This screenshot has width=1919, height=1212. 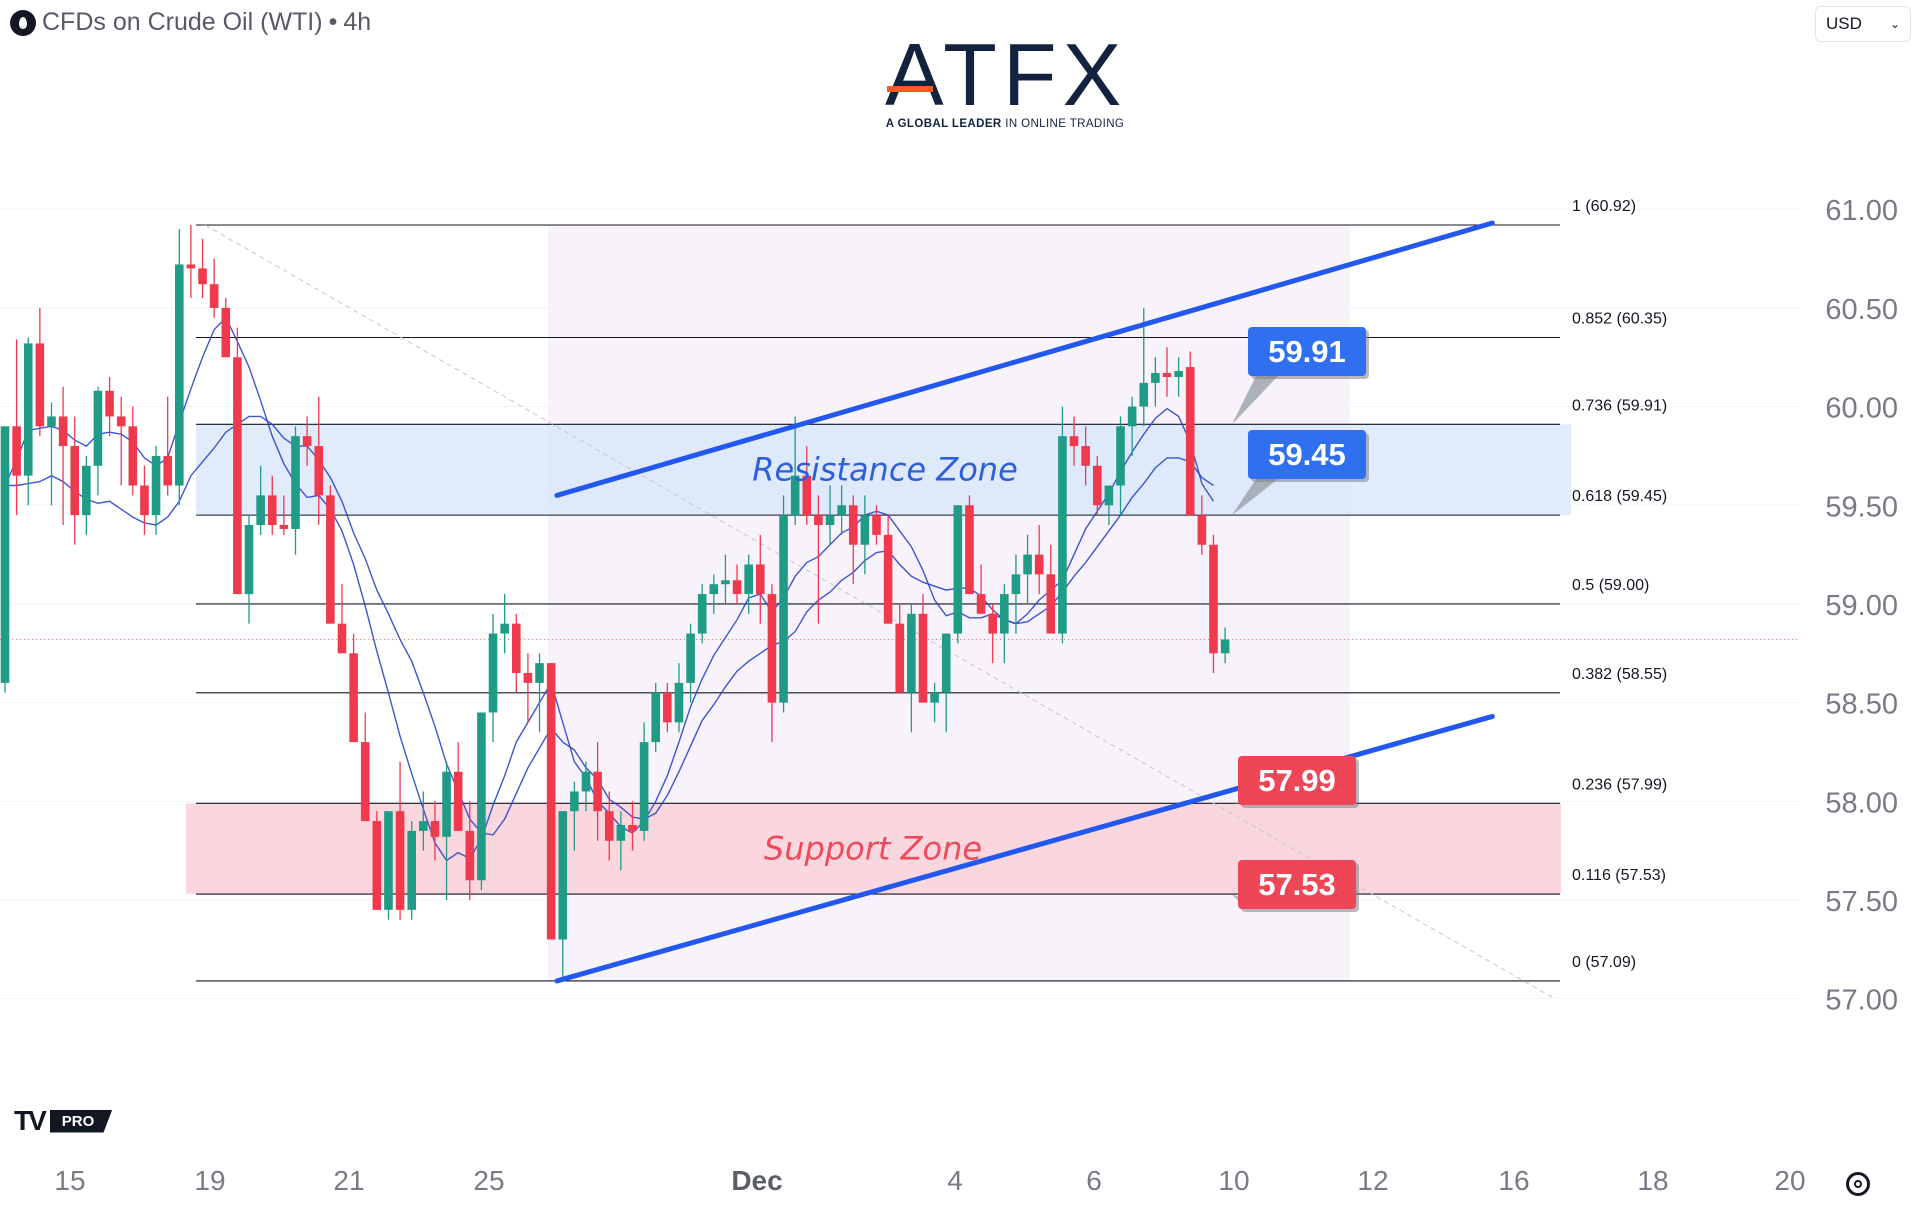 What do you see at coordinates (885, 470) in the screenshot?
I see `resistance-zone-label: Resistance Zone` at bounding box center [885, 470].